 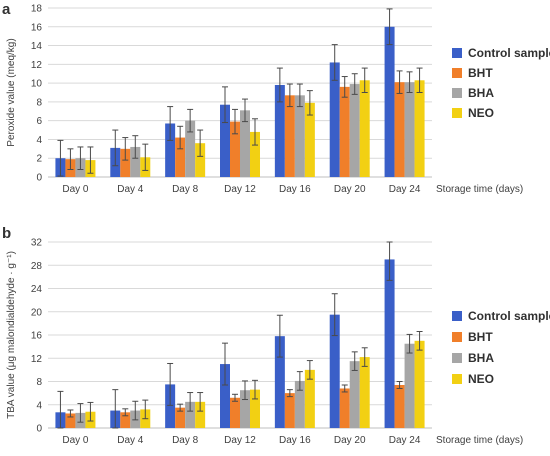 What do you see at coordinates (11, 92) in the screenshot?
I see `y-axis-label: Peroxide value (meq/kg)` at bounding box center [11, 92].